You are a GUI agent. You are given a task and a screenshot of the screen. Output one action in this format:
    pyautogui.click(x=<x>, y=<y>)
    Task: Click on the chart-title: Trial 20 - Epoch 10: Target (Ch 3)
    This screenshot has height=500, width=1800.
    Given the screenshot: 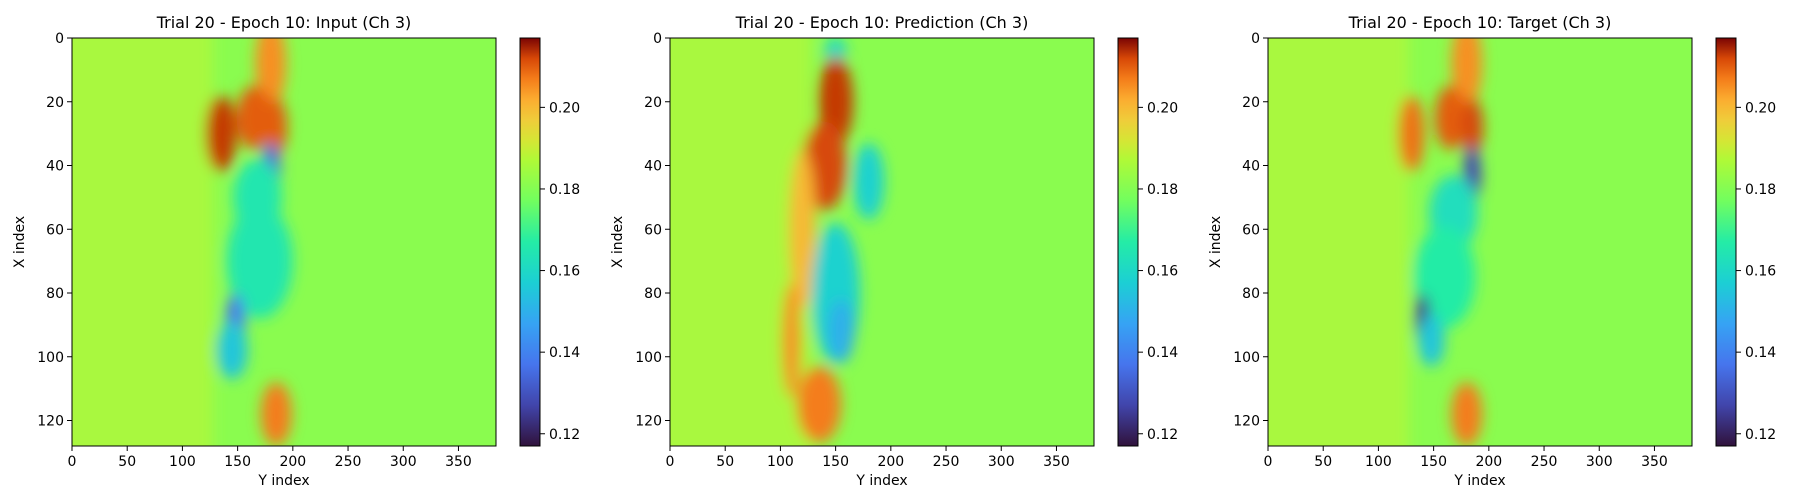 What is the action you would take?
    pyautogui.click(x=1480, y=22)
    